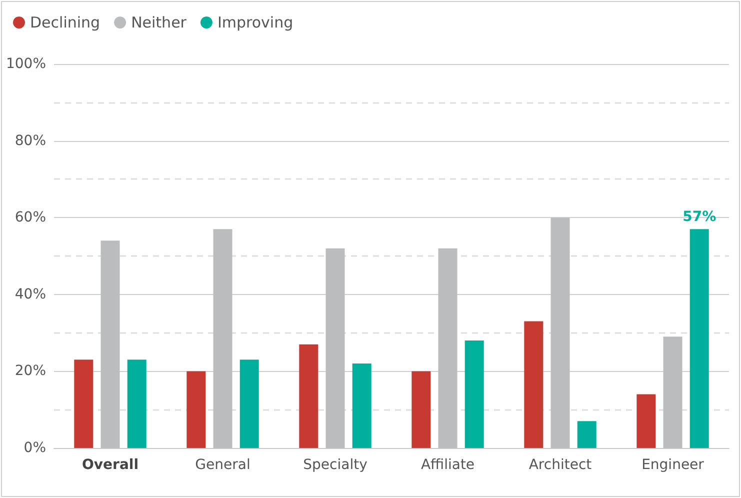  I want to click on y-tick-label: 100%, so click(26, 64).